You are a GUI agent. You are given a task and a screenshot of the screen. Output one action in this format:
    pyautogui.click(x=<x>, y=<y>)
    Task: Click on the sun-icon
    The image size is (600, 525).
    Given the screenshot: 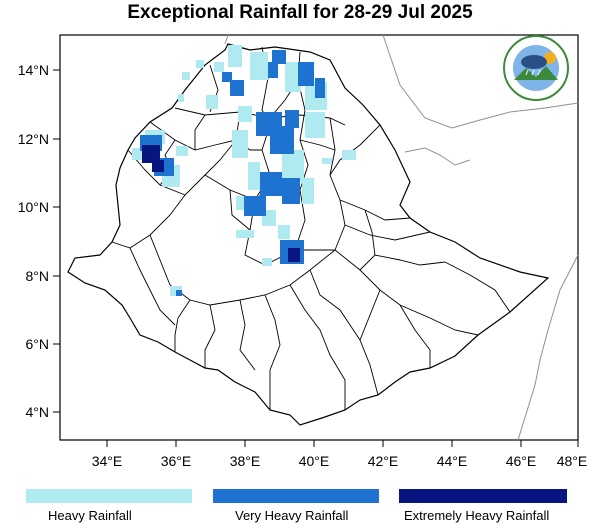 What is the action you would take?
    pyautogui.click(x=550, y=58)
    